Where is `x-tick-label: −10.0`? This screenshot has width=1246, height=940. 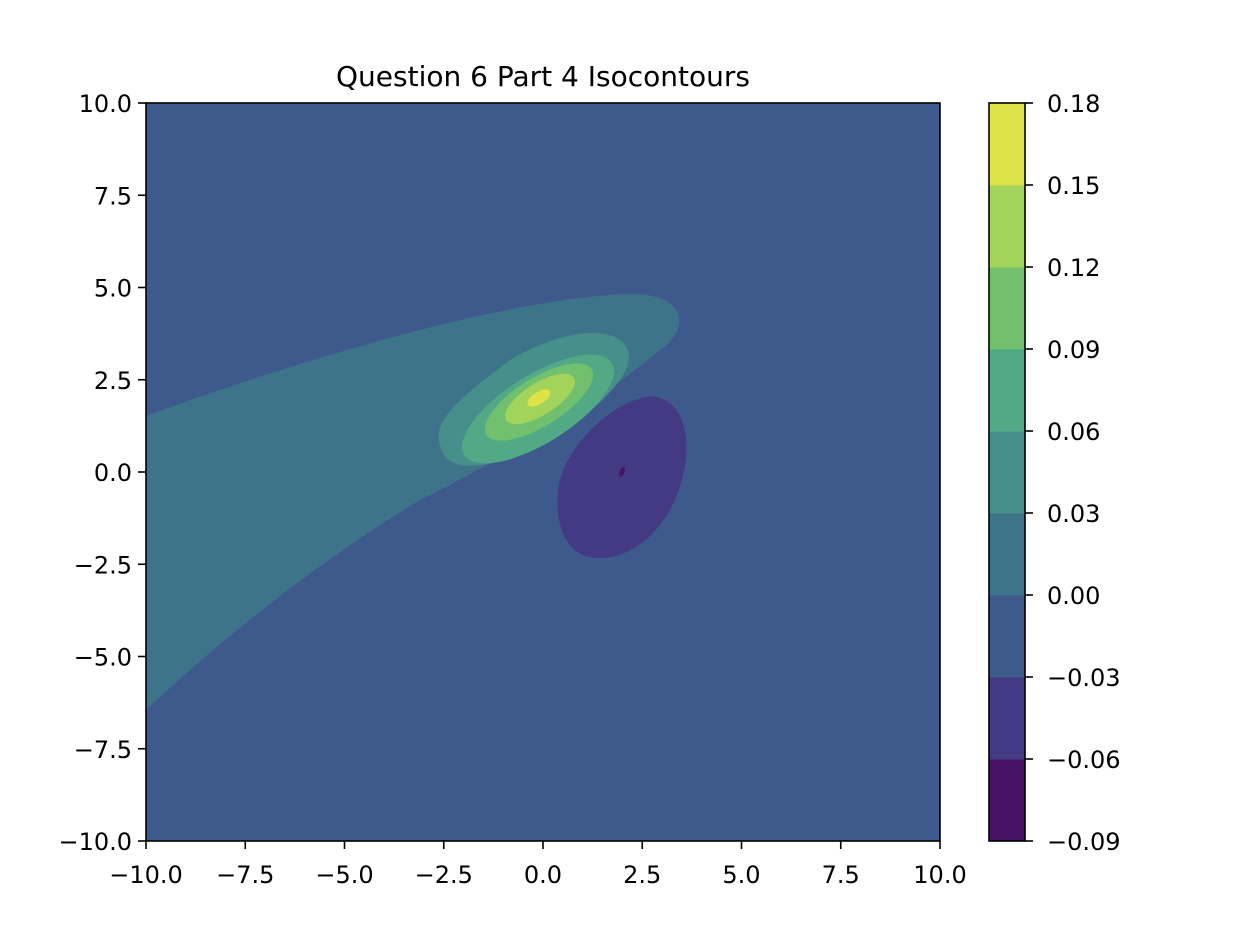
x-tick-label: −10.0 is located at coordinates (146, 875).